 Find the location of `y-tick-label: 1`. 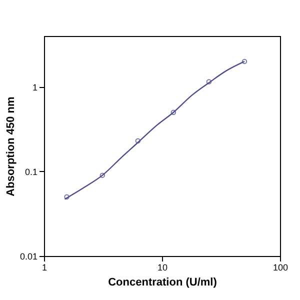

y-tick-label: 1 is located at coordinates (35, 87).